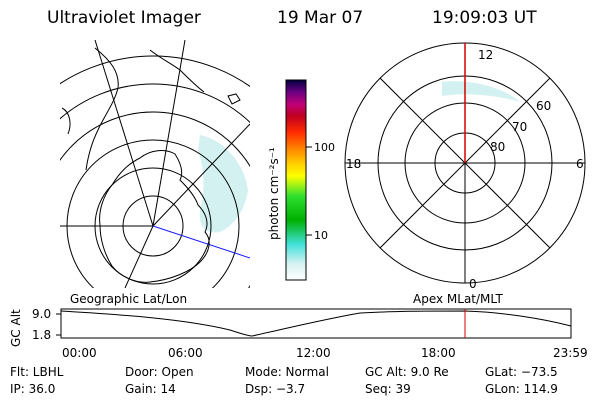 This screenshot has width=600, height=400. I want to click on altitude-strip: GC Alt 9.0 1.8, so click(290, 327).